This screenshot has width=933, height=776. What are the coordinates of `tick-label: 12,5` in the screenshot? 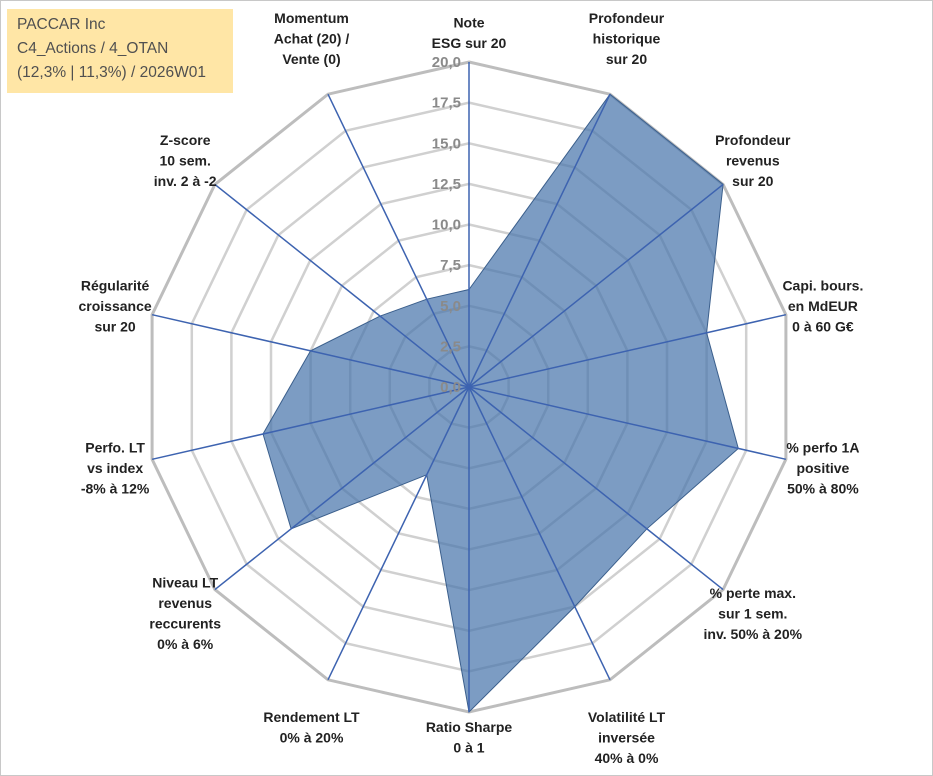 It's located at (446, 184).